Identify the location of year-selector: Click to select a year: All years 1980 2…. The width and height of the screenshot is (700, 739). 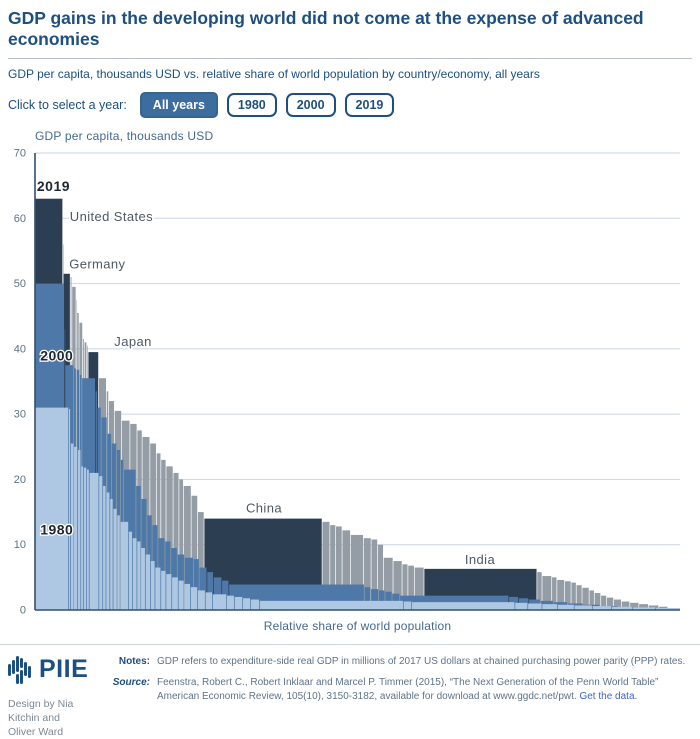
(350, 105).